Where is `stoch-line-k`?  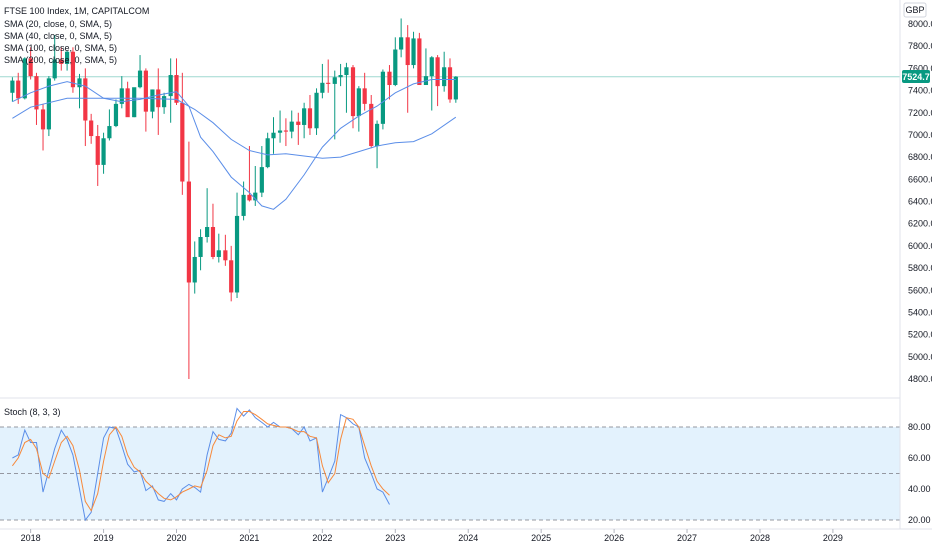
stoch-line-k is located at coordinates (201, 464).